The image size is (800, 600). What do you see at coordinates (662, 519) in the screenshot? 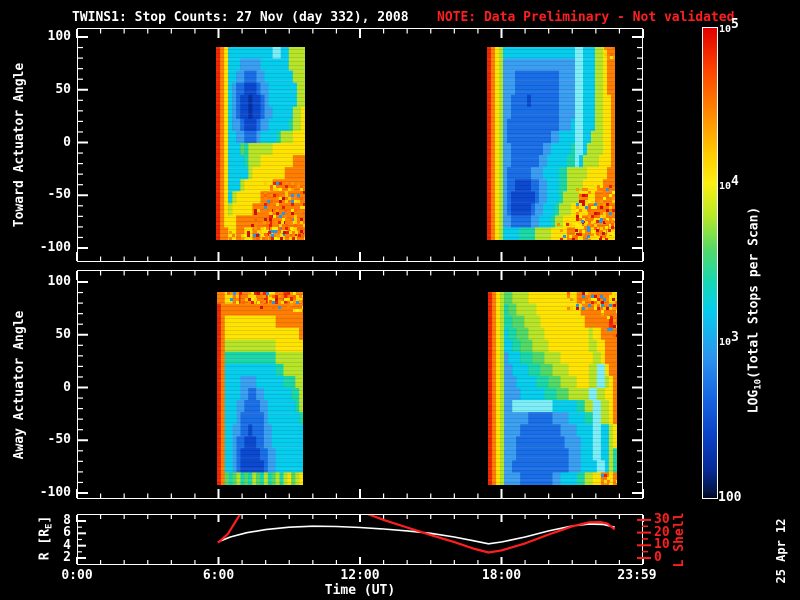
I see `l-tick-label: 30` at bounding box center [662, 519].